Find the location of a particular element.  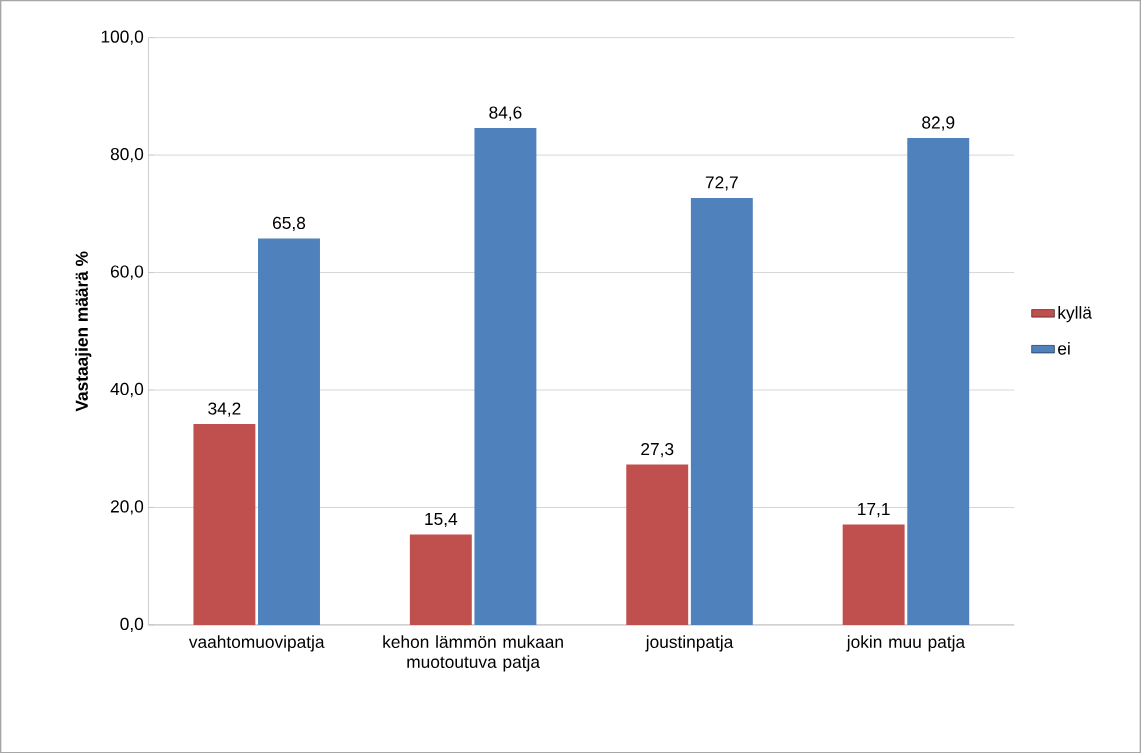

data-label: 15,4 is located at coordinates (441, 519).